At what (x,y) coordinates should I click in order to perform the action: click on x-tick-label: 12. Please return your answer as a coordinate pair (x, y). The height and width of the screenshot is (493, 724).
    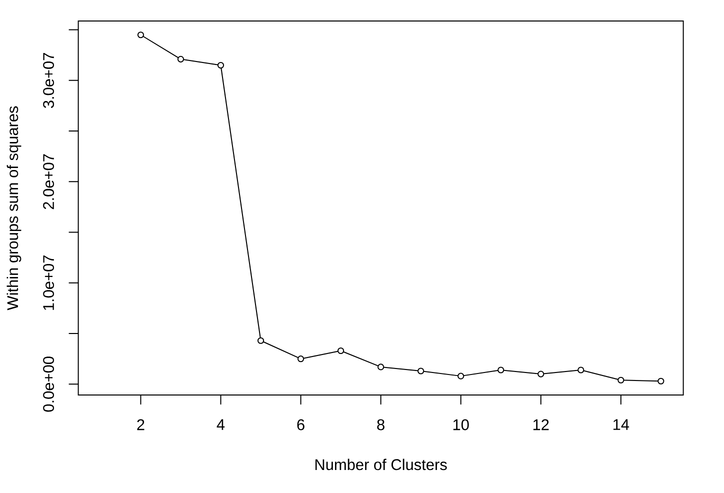
    Looking at the image, I should click on (541, 424).